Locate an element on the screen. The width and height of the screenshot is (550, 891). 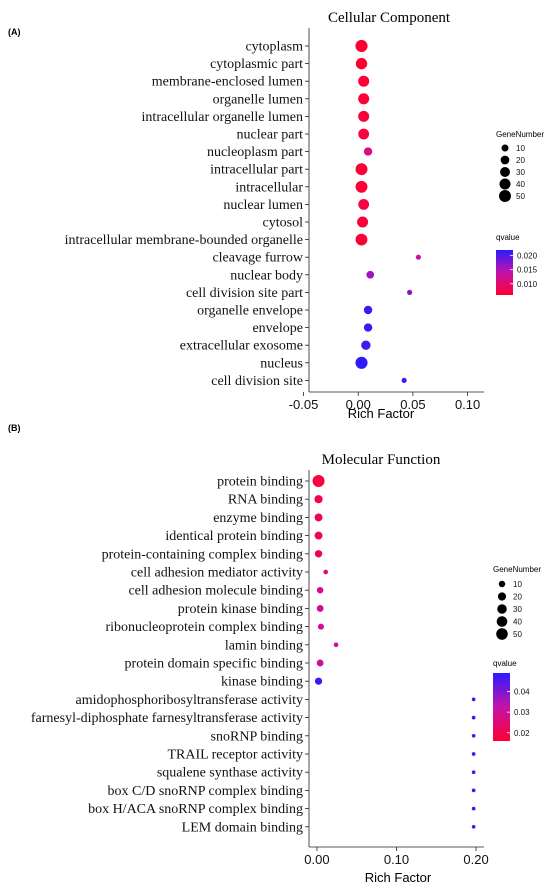
y-tick-label: protein-containing complex binding is located at coordinates (202, 554).